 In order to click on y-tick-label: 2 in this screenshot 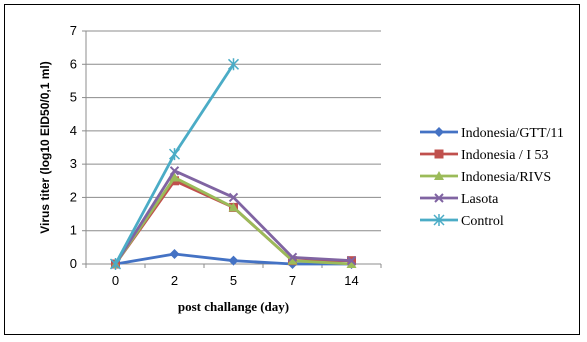, I will do `click(73, 196)`.